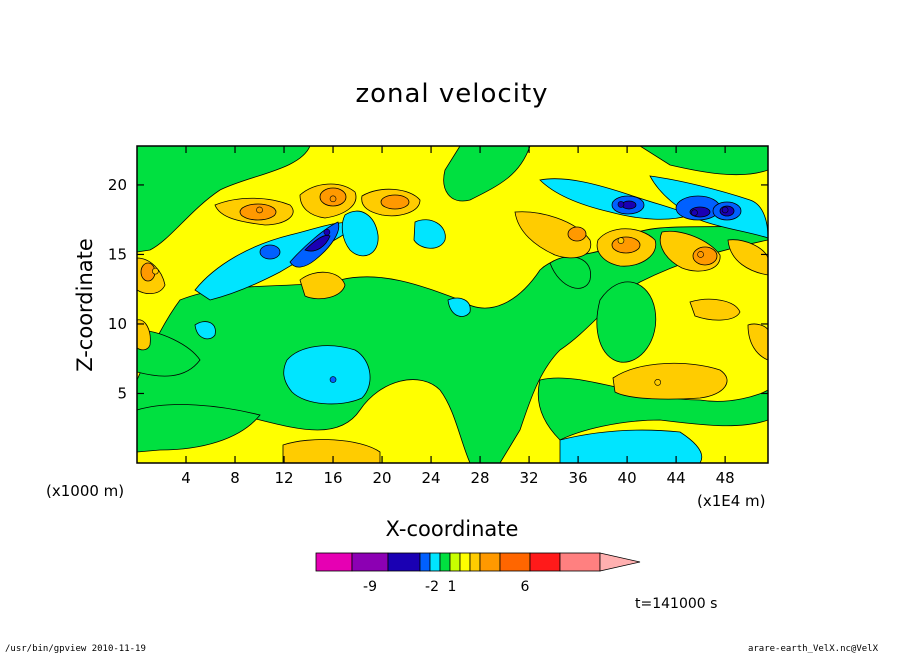  I want to click on footer-right: arare-earth_VelX.nc@VelX, so click(813, 649).